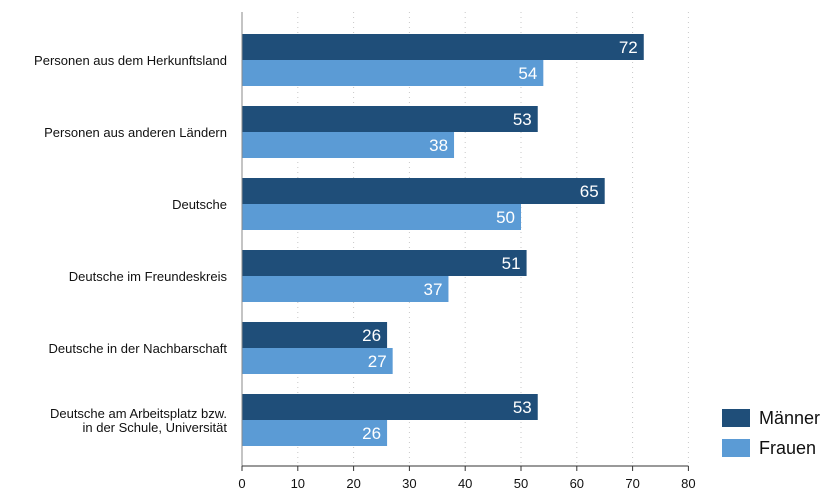 Image resolution: width=829 pixels, height=493 pixels. Describe the element at coordinates (377, 361) in the screenshot. I see `data-label: 27` at that location.